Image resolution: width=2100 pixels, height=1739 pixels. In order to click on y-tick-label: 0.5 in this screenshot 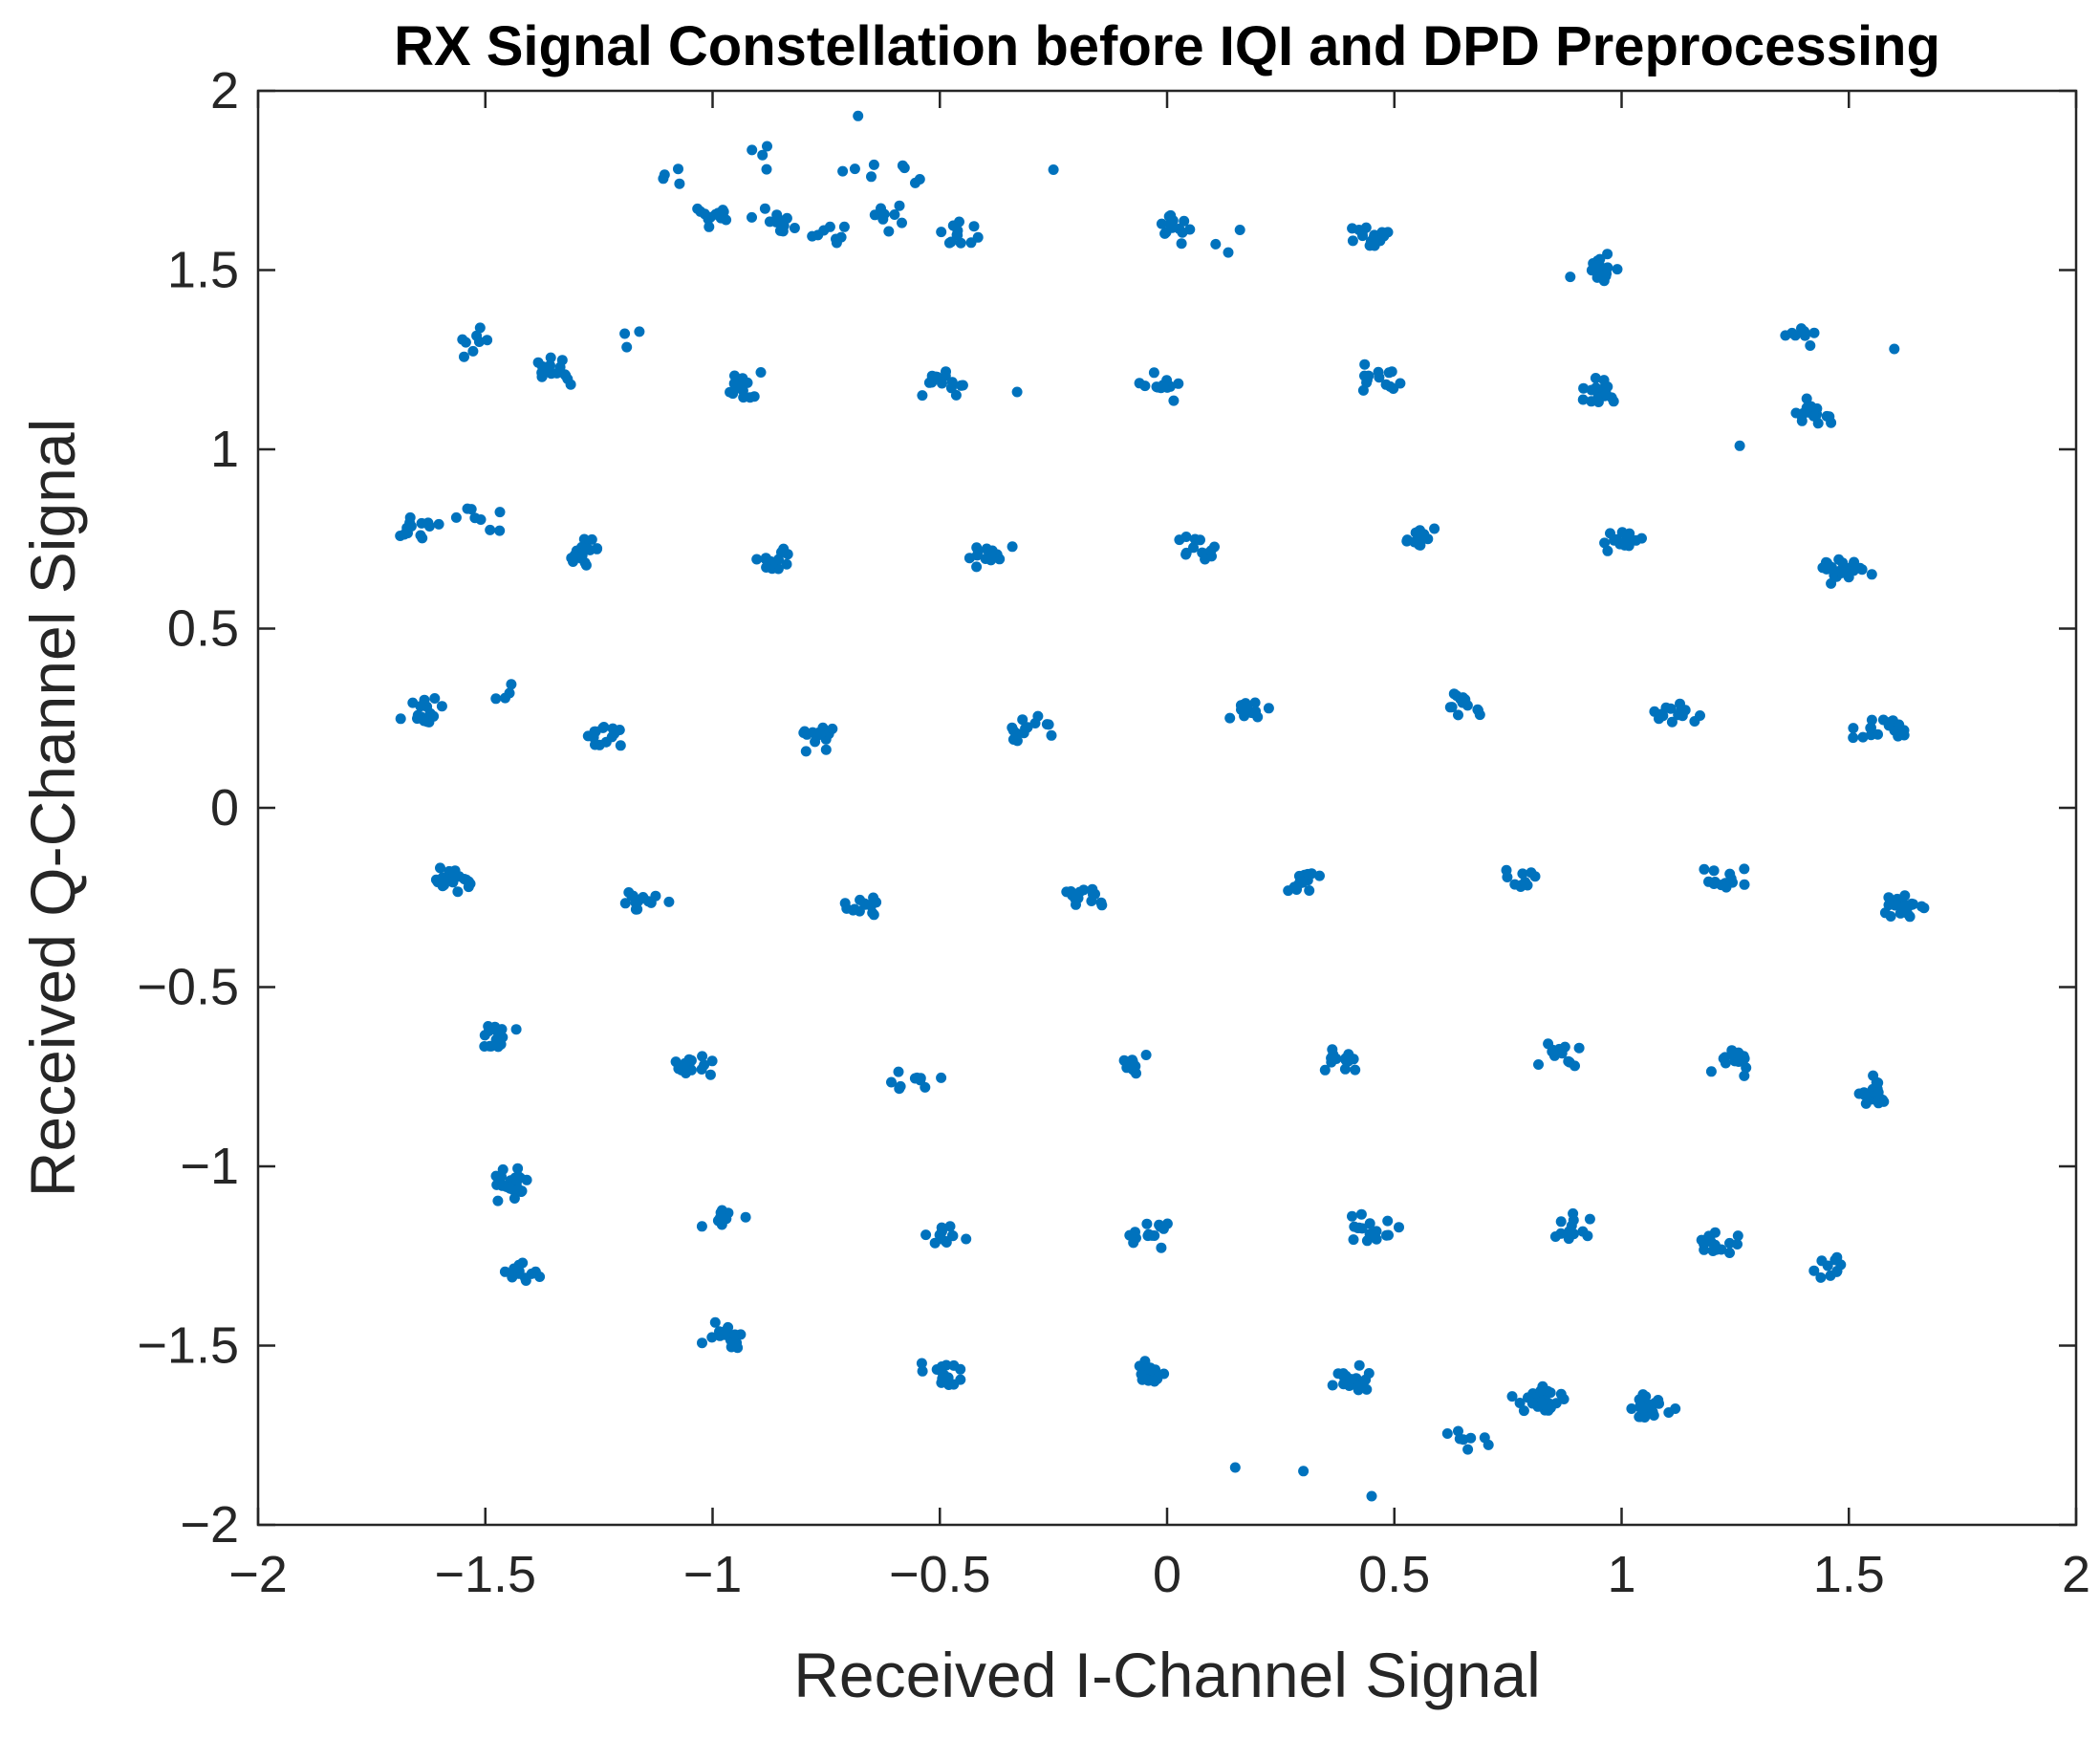, I will do `click(203, 629)`.